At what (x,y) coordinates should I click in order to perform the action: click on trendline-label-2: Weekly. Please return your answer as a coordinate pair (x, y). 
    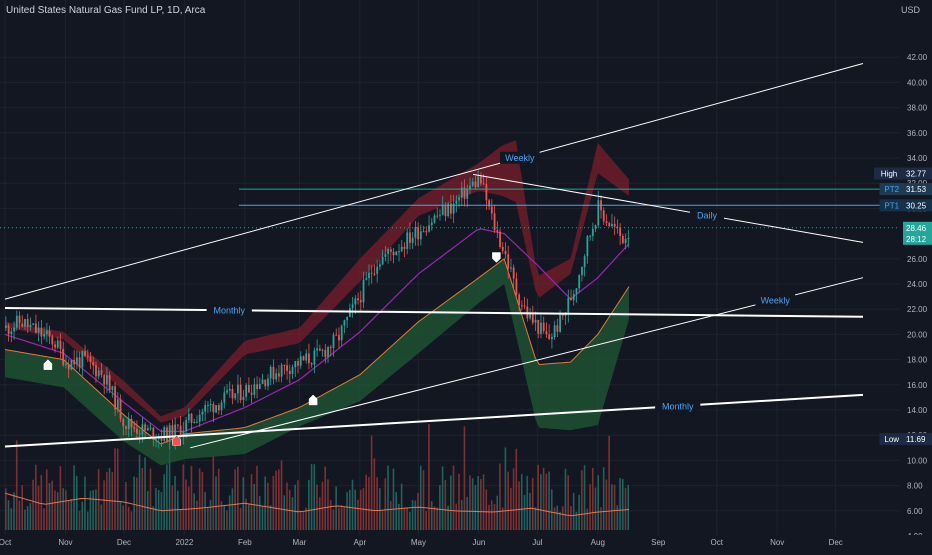
    Looking at the image, I should click on (776, 300).